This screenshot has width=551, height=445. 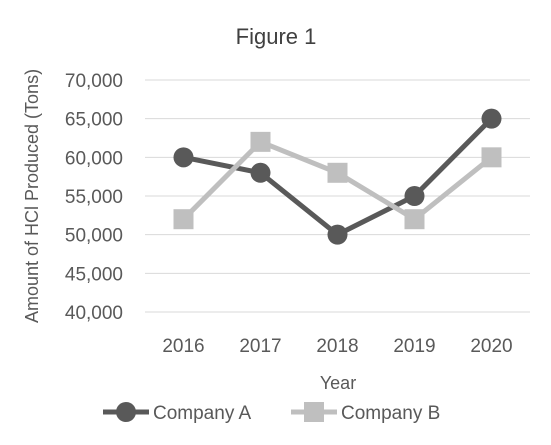 What do you see at coordinates (32, 196) in the screenshot?
I see `y-axis-label: Amount of HCl Produced (Tons)` at bounding box center [32, 196].